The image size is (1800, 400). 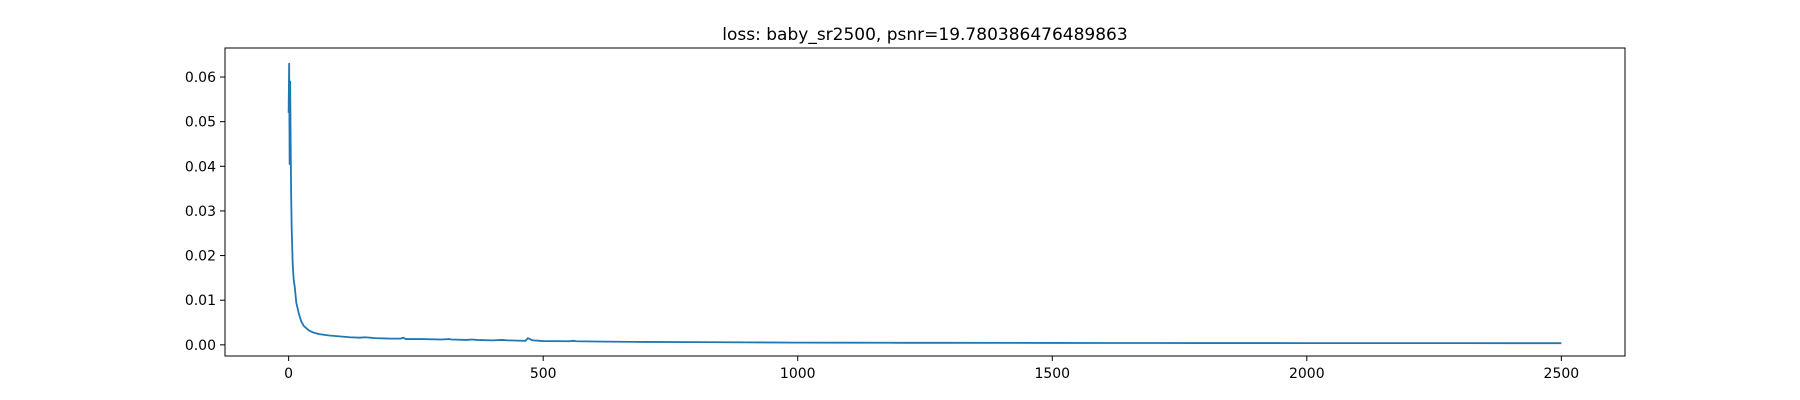 What do you see at coordinates (931, 369) in the screenshot?
I see `x-axis-ticks: 0 500 1000 1500 2000 2500` at bounding box center [931, 369].